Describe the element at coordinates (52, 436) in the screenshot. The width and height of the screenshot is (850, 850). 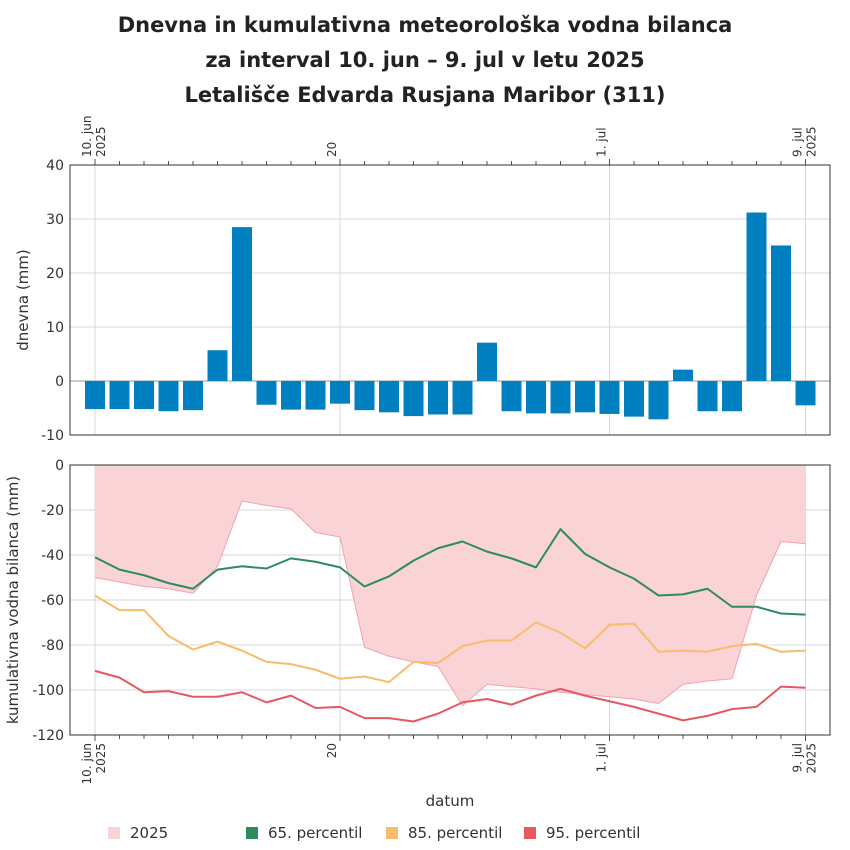
I see `top-ytick-label: -10` at that location.